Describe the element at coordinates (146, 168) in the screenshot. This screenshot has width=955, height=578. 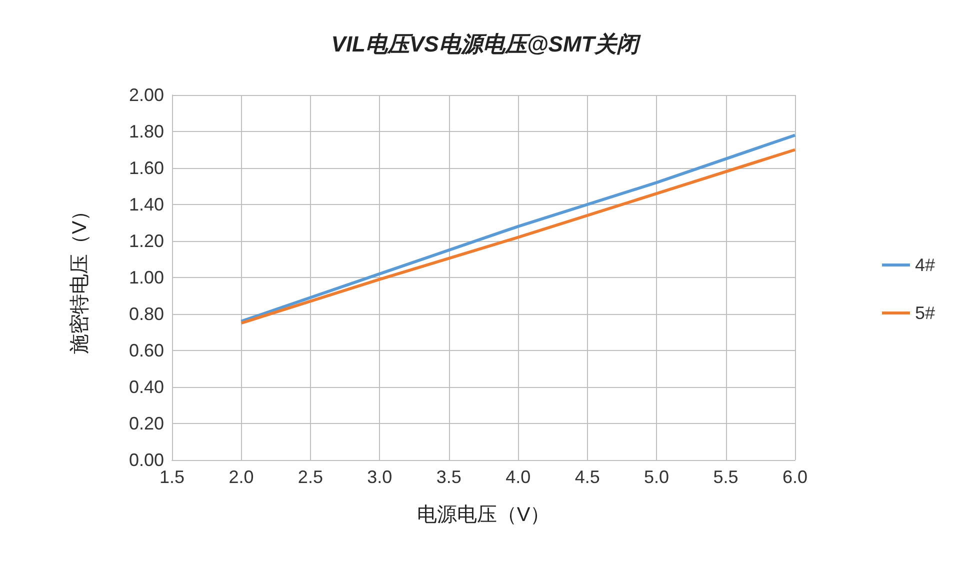
I see `y-tick-label: 1.60` at that location.